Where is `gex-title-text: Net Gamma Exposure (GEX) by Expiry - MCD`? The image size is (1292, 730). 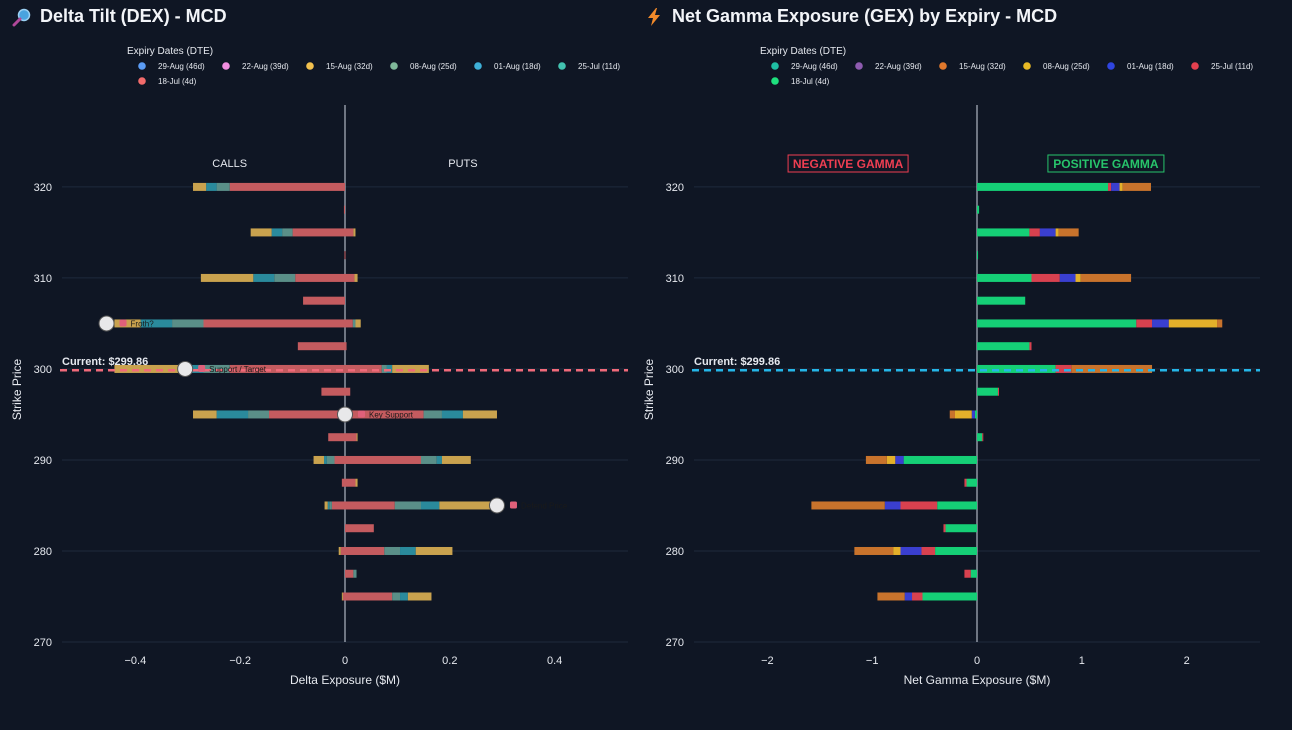
gex-title-text: Net Gamma Exposure (GEX) by Expiry - MCD is located at coordinates (865, 16).